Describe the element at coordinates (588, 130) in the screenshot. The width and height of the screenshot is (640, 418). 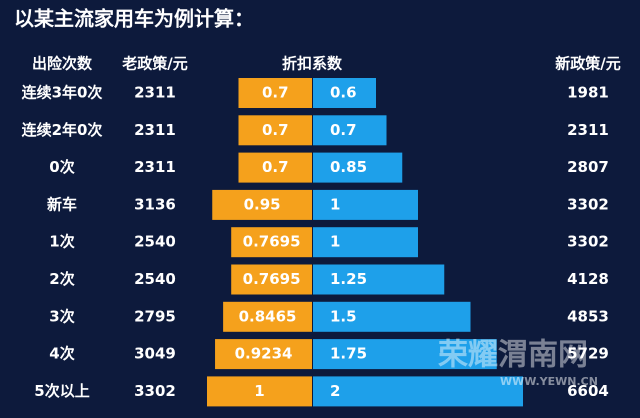
I see `new-premium: 2311` at that location.